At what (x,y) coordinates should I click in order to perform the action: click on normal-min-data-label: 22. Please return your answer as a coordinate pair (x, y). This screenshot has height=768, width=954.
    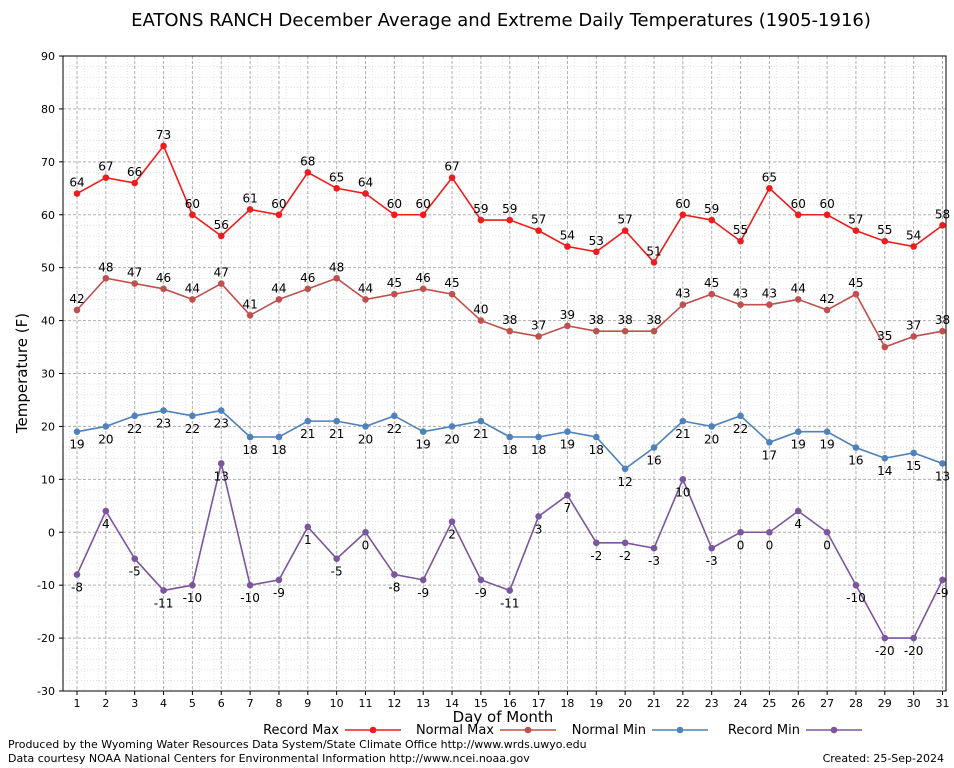
    Looking at the image, I should click on (134, 429).